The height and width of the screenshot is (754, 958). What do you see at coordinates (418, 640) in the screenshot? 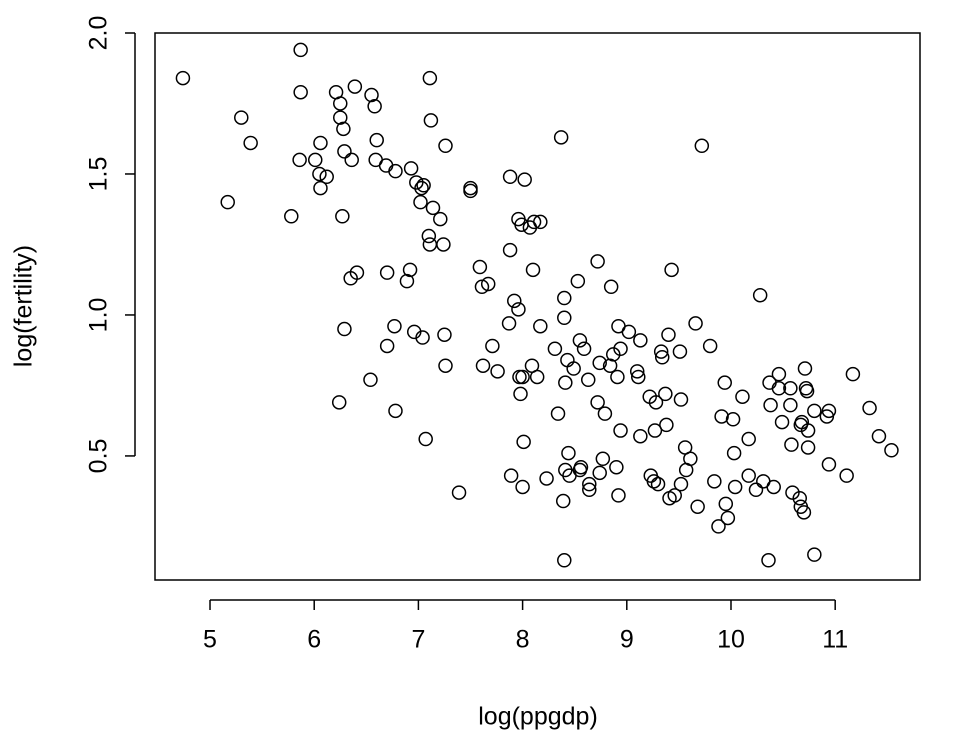
I see `x-tick-label: 7` at bounding box center [418, 640].